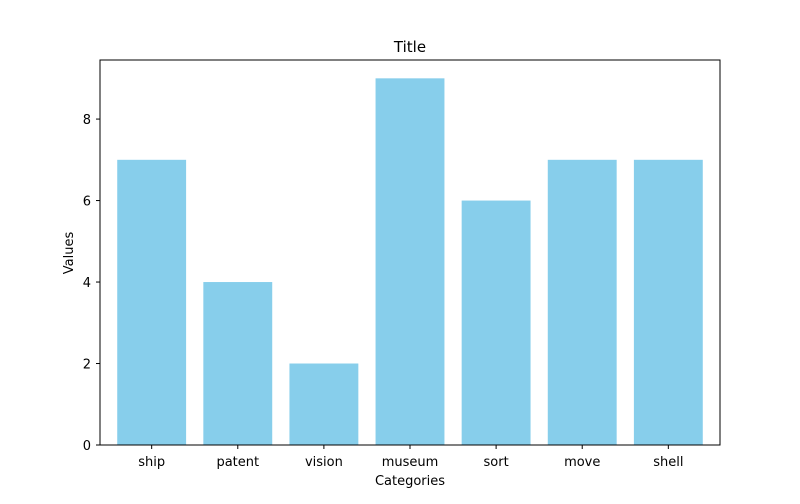 The image size is (800, 504). I want to click on x-tick-label: museum, so click(410, 462).